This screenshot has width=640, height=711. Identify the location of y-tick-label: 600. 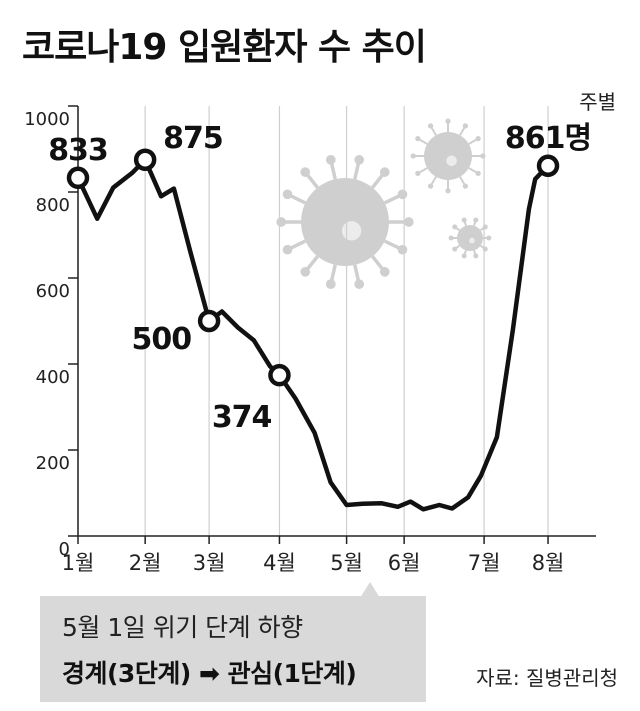
(53, 291).